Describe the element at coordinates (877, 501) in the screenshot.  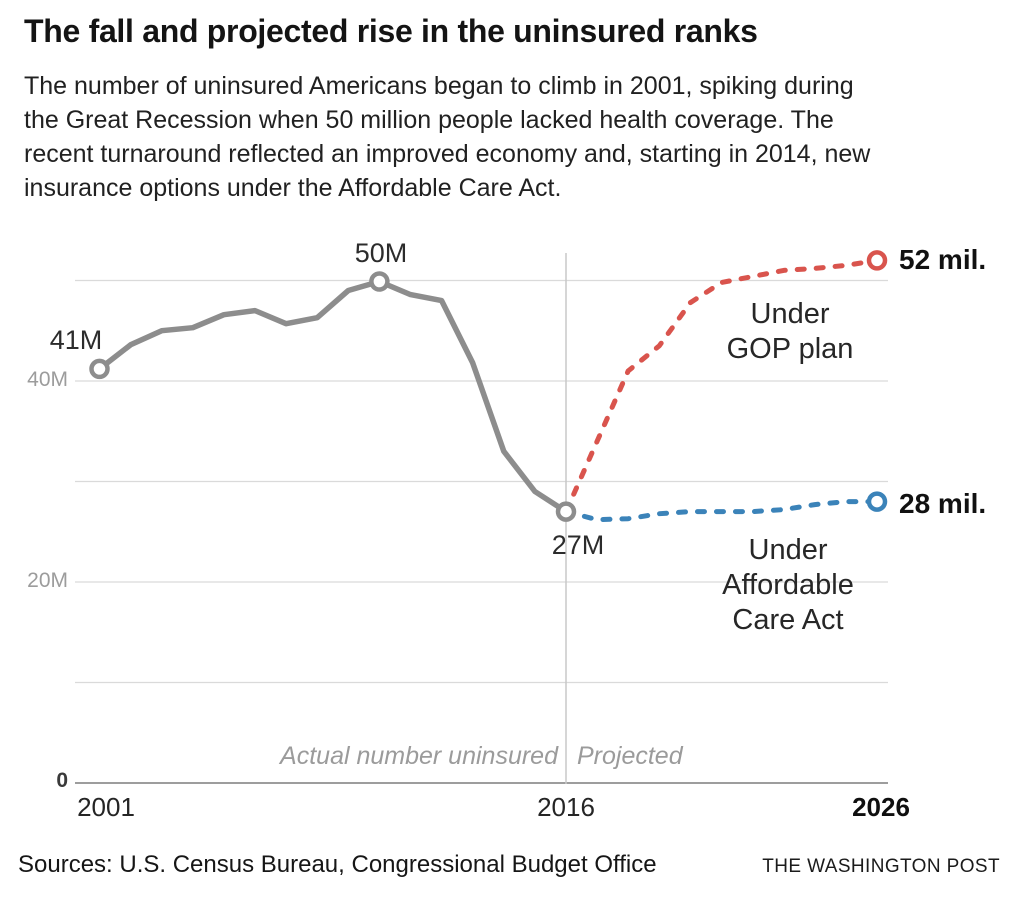
I see `marker-28-mil-` at that location.